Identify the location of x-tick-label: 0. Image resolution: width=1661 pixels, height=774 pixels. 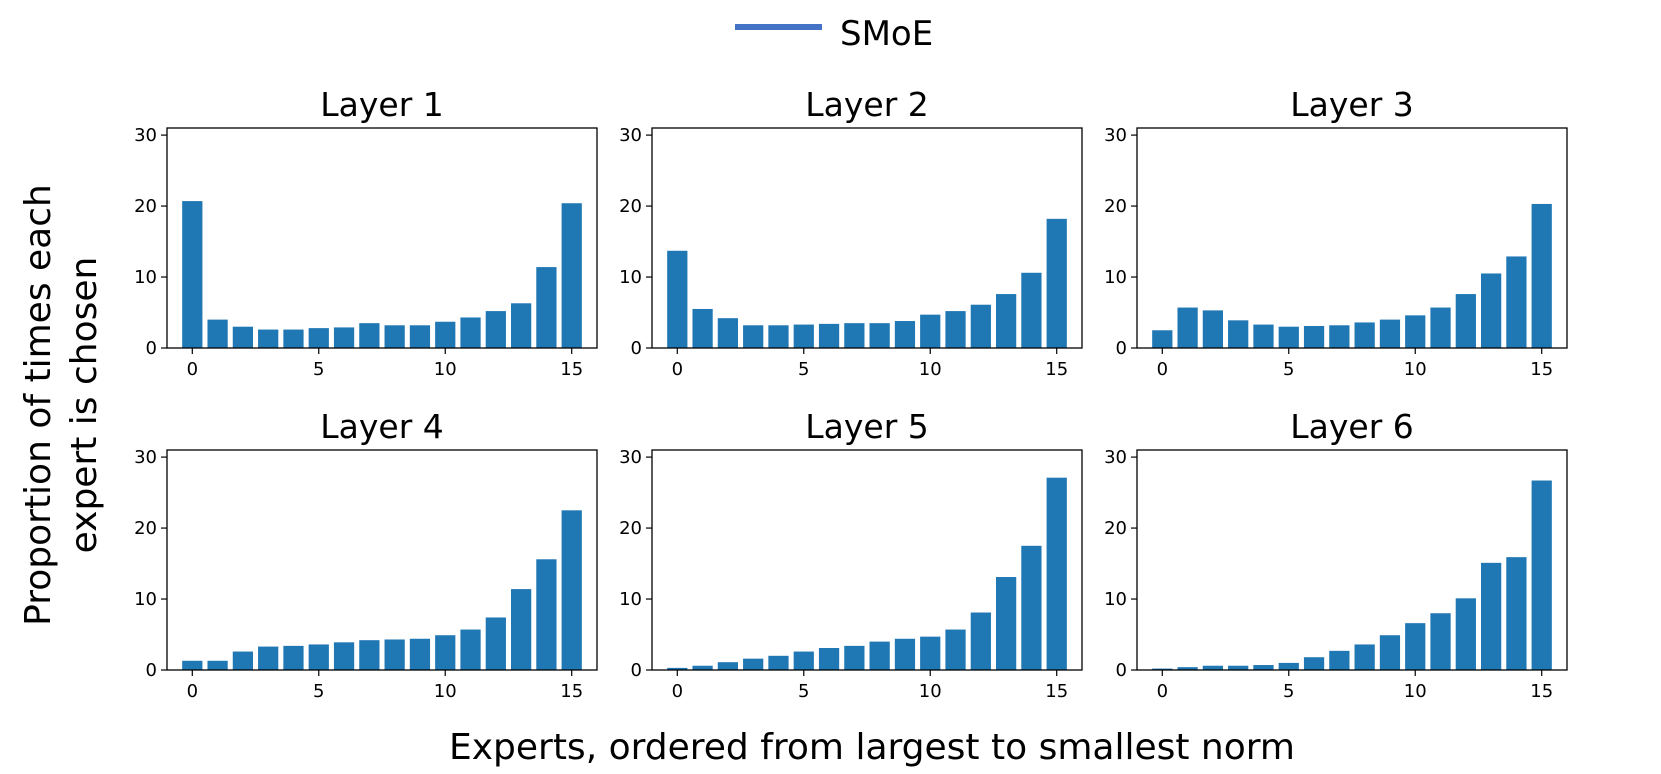
(1162, 369).